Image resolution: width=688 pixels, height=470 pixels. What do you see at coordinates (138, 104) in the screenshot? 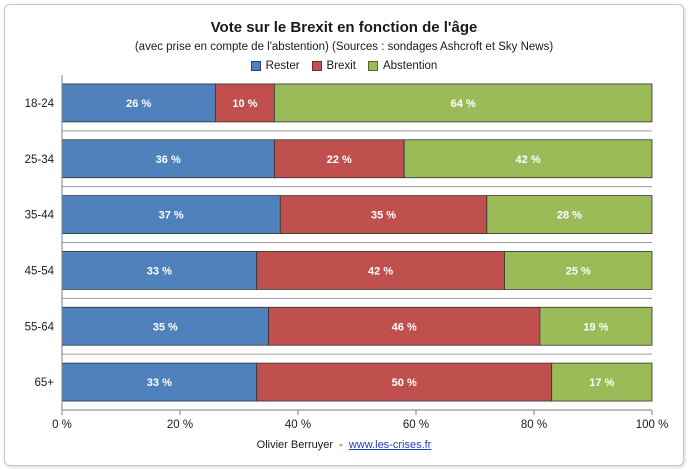
I see `data-label: 26 %` at bounding box center [138, 104].